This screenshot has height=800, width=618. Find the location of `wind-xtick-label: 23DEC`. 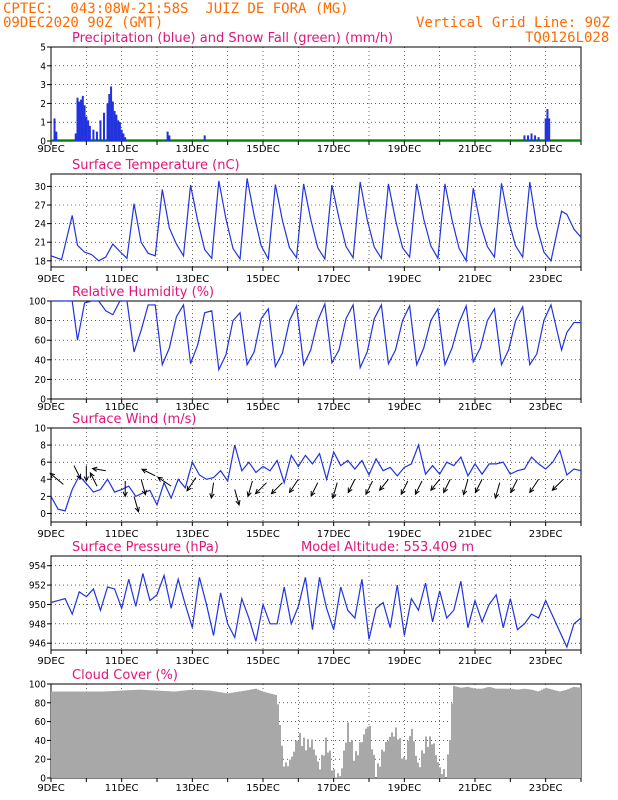

wind-xtick-label: 23DEC is located at coordinates (546, 534).